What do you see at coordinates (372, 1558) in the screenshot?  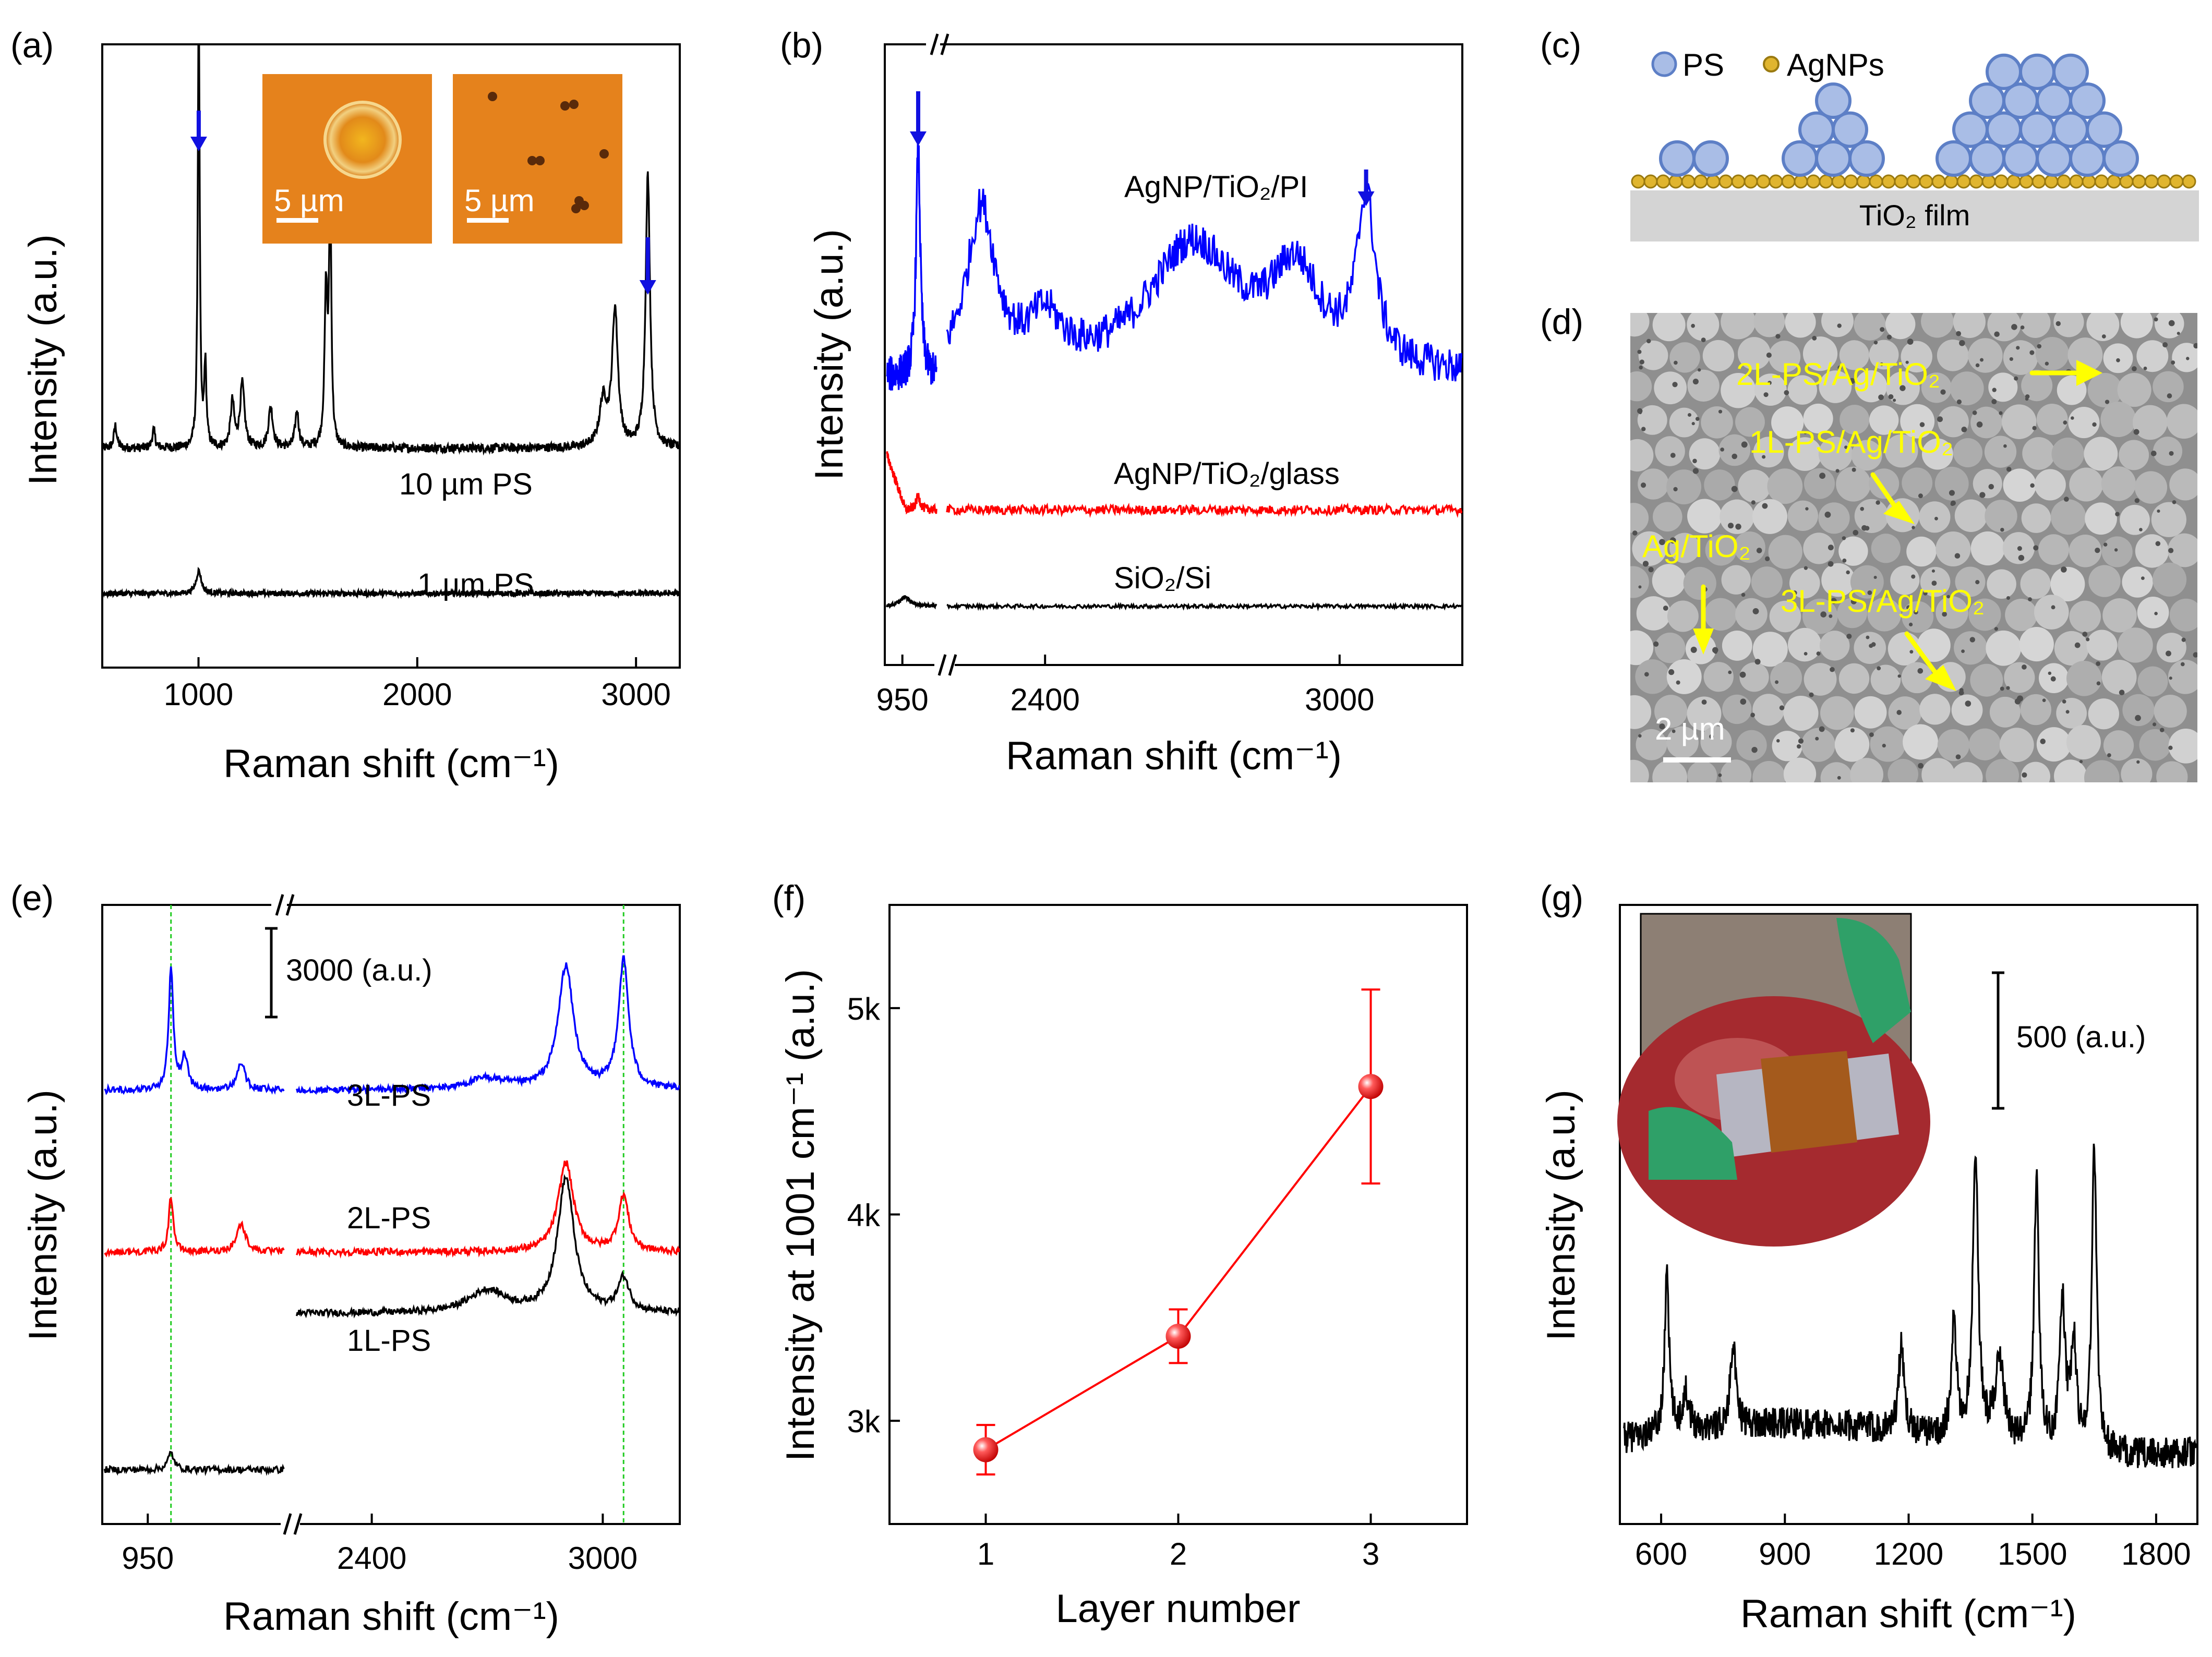 I see `chart-e-xtick-label: 2400` at bounding box center [372, 1558].